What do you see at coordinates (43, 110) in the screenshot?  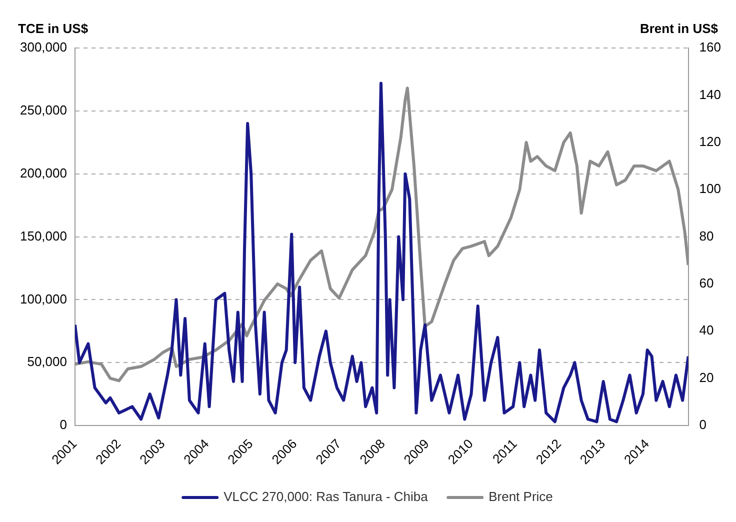 I see `y-tick-label: 250,000` at bounding box center [43, 110].